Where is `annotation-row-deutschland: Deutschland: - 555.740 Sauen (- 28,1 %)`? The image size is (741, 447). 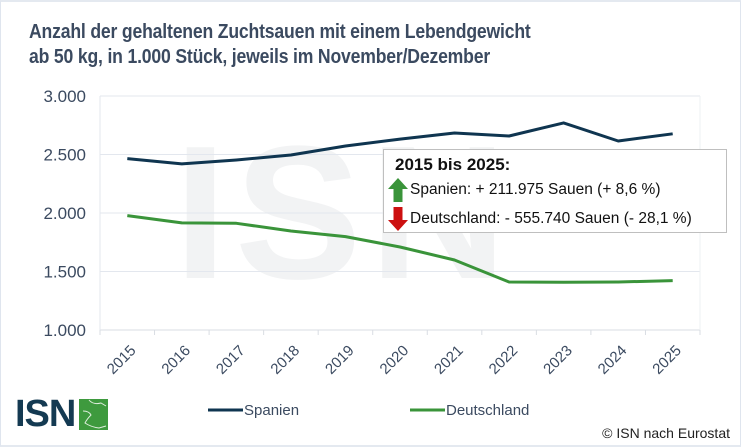
annotation-row-deutschland: Deutschland: - 555.740 Sauen (- 28,1 %) is located at coordinates (540, 219).